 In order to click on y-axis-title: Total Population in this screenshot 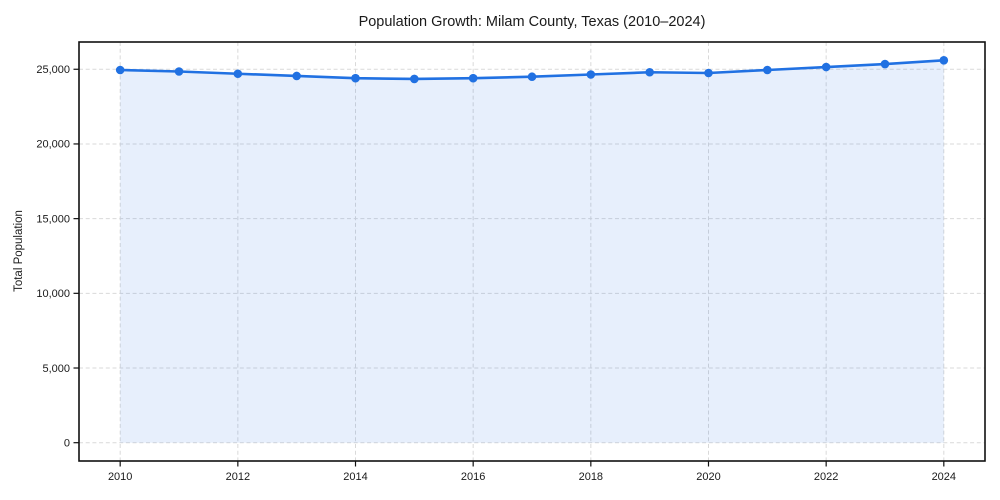, I will do `click(19, 251)`.